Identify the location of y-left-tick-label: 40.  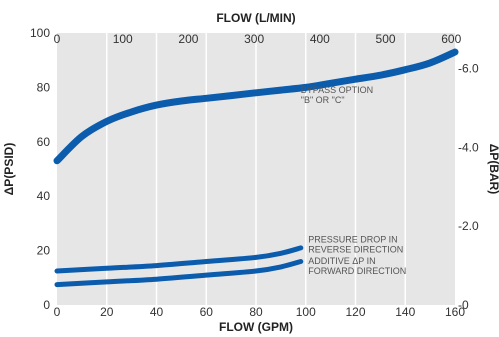
(44, 196).